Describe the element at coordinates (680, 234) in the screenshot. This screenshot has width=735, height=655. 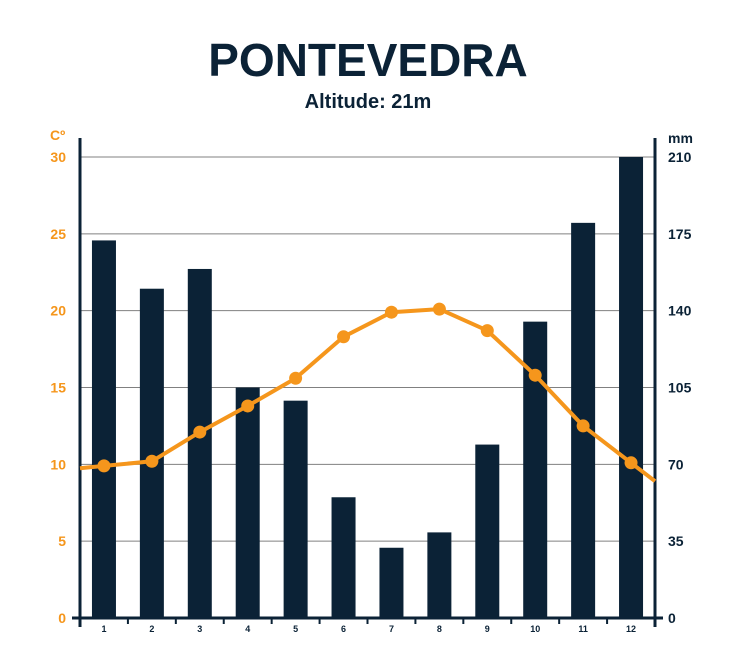
I see `right-tick-label: 175` at that location.